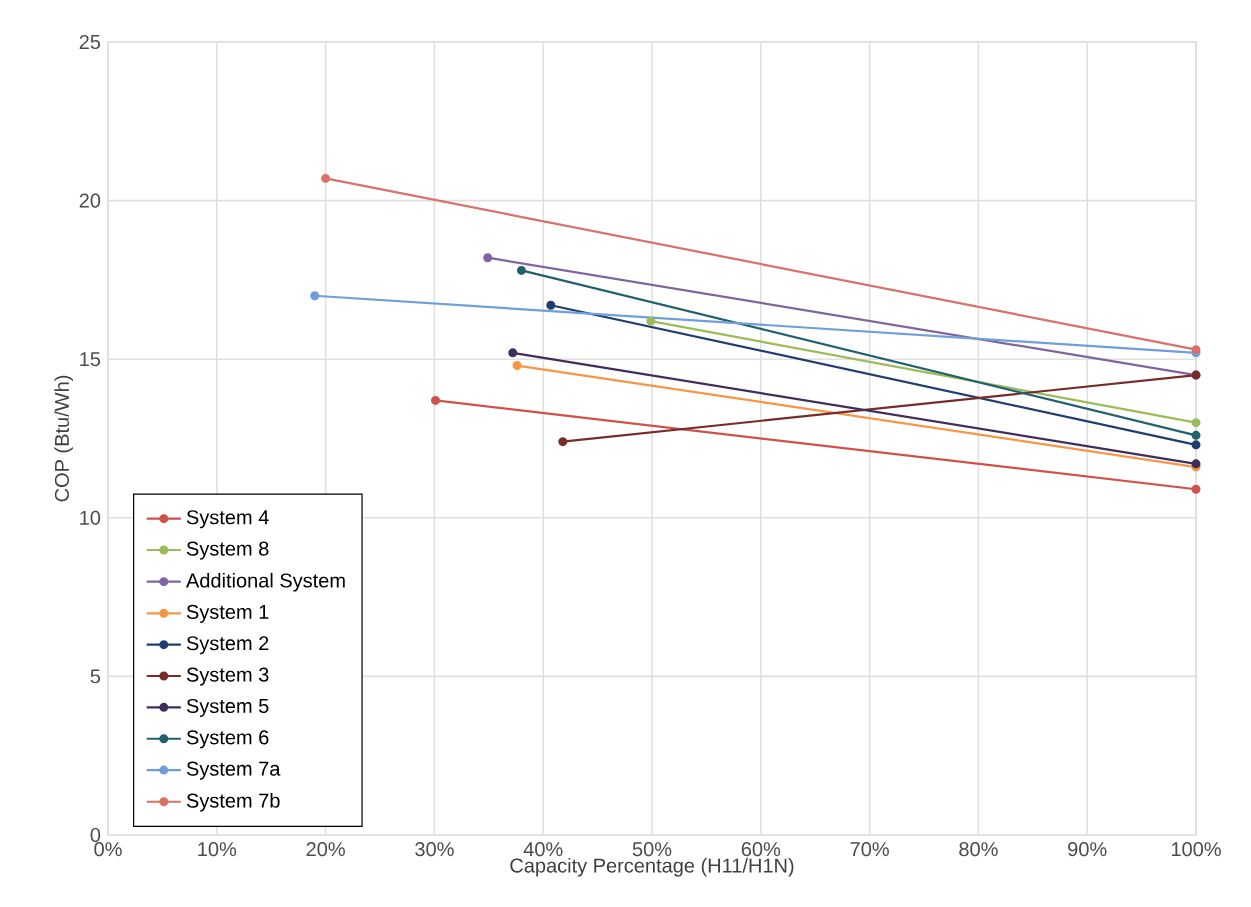 The image size is (1251, 907). I want to click on legend-label: System 7b, so click(233, 802).